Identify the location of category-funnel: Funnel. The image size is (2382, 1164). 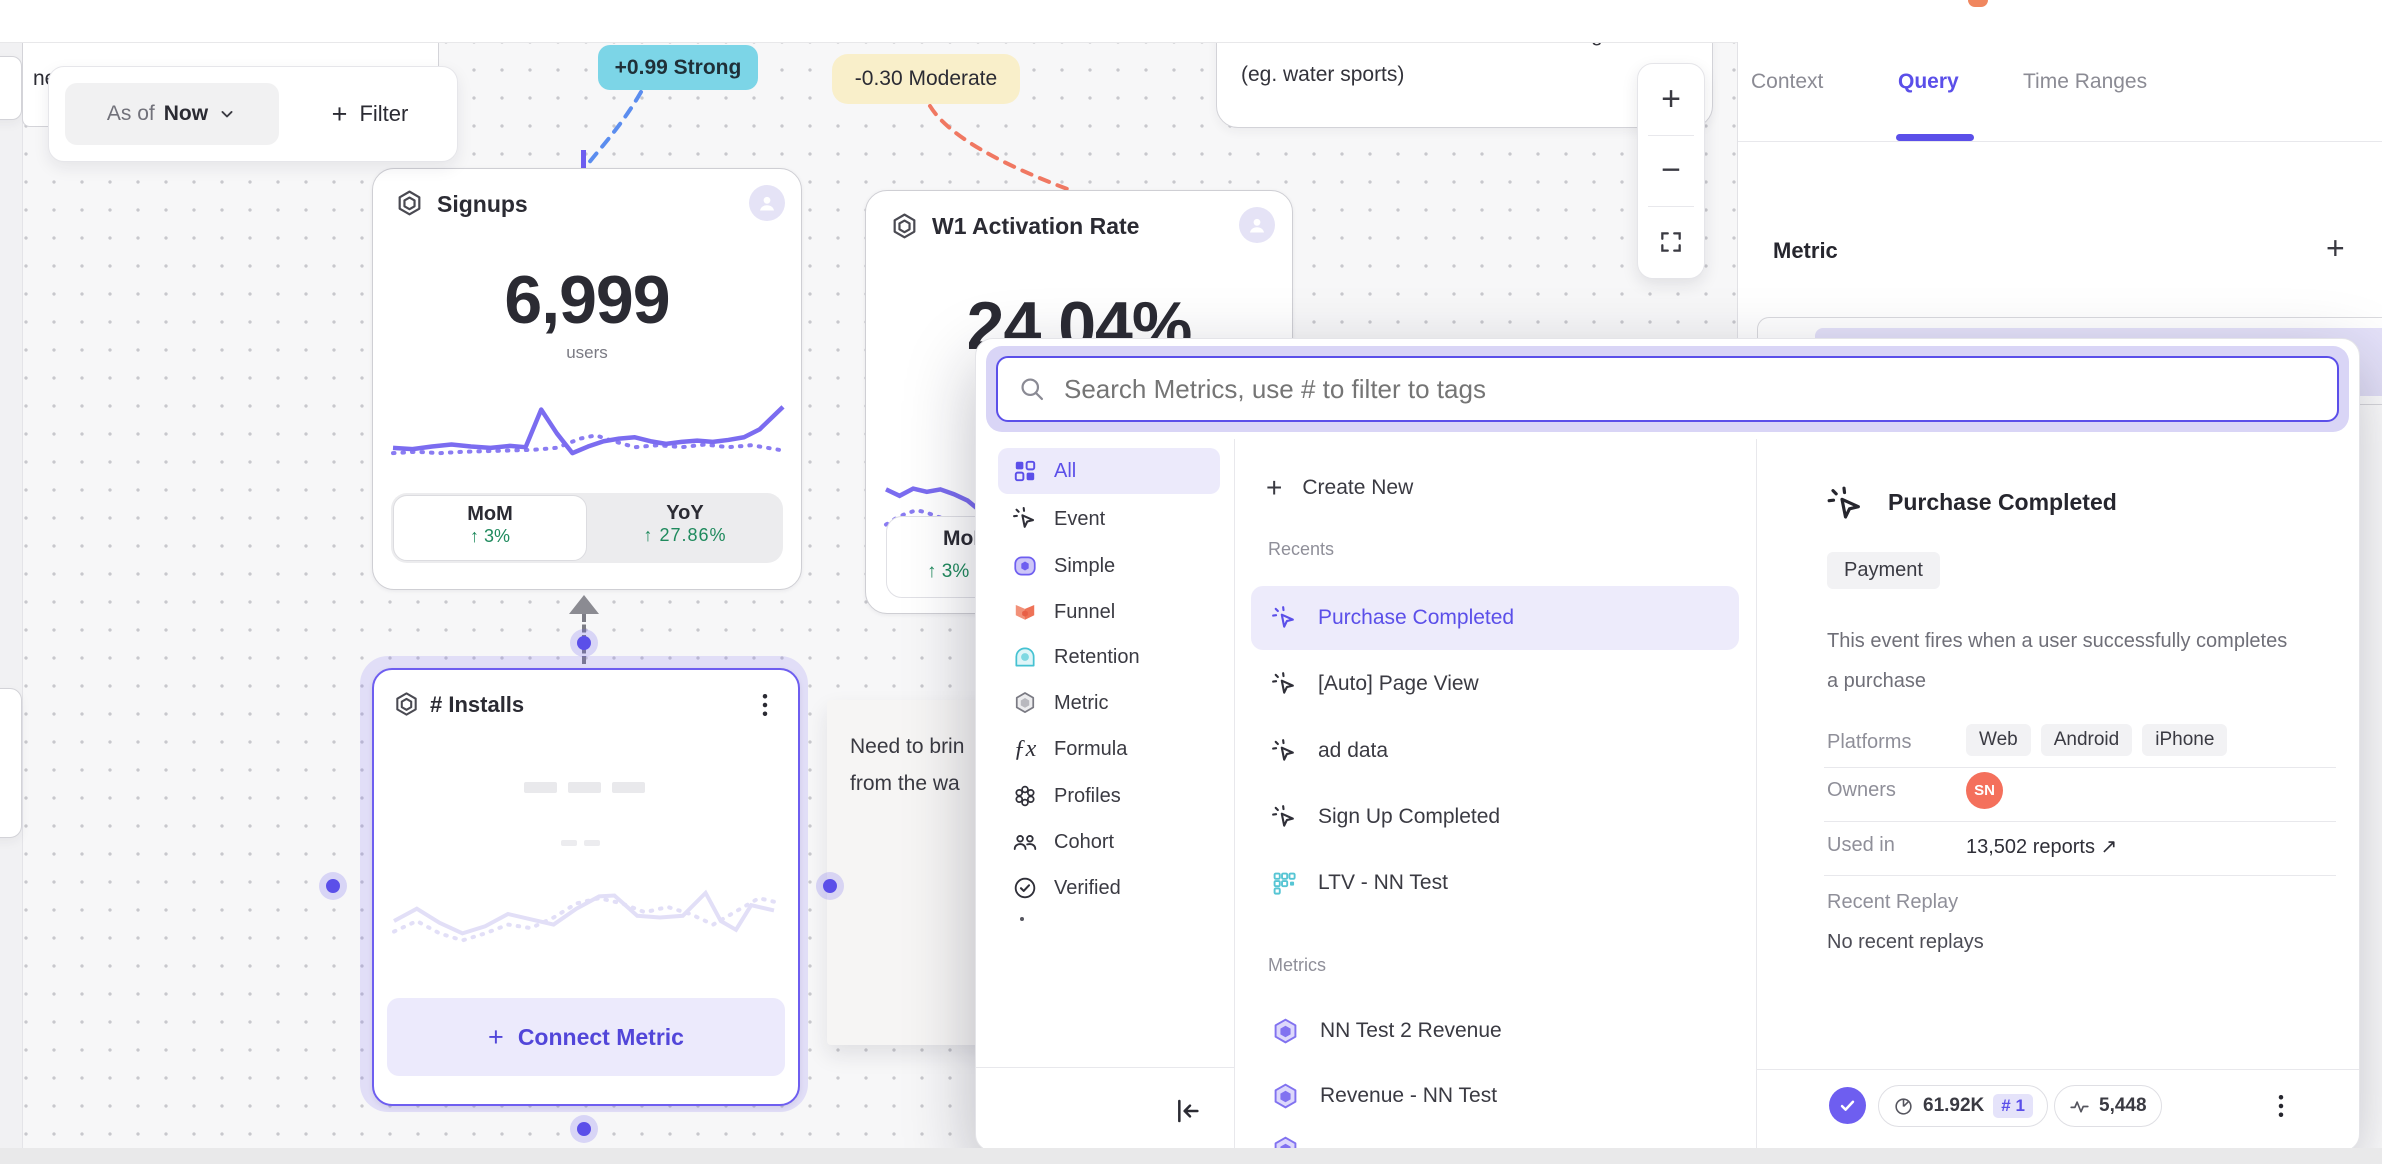
(1109, 612).